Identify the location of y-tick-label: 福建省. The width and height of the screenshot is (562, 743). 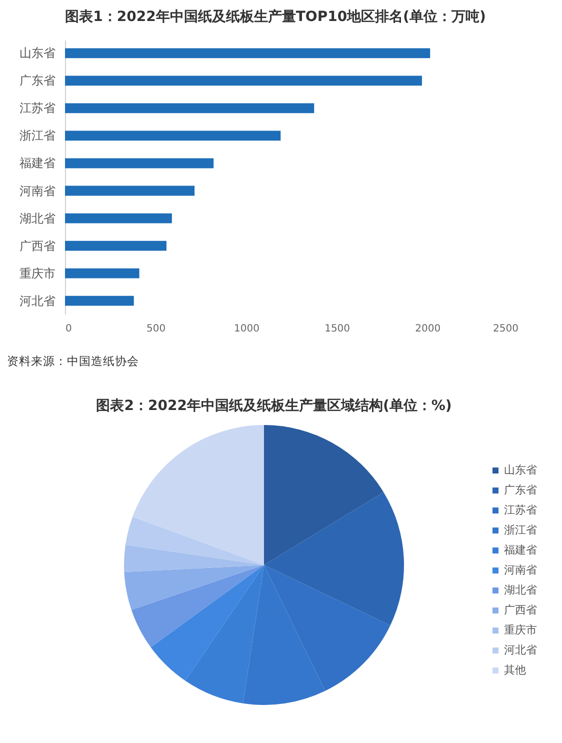
(38, 163).